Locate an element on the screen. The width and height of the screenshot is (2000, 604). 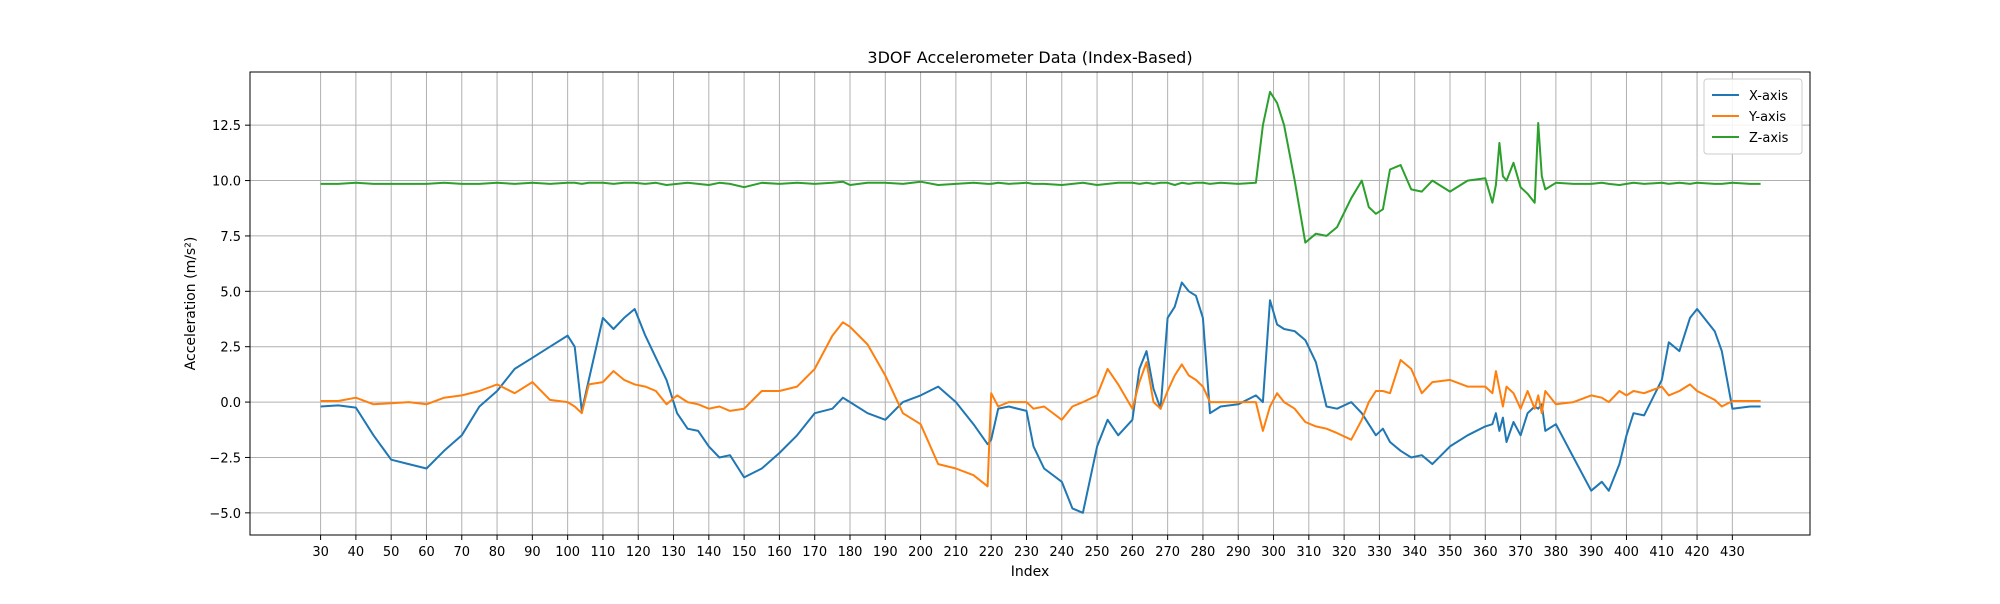
y-axis-label: Acceleration (m/s²) is located at coordinates (191, 304).